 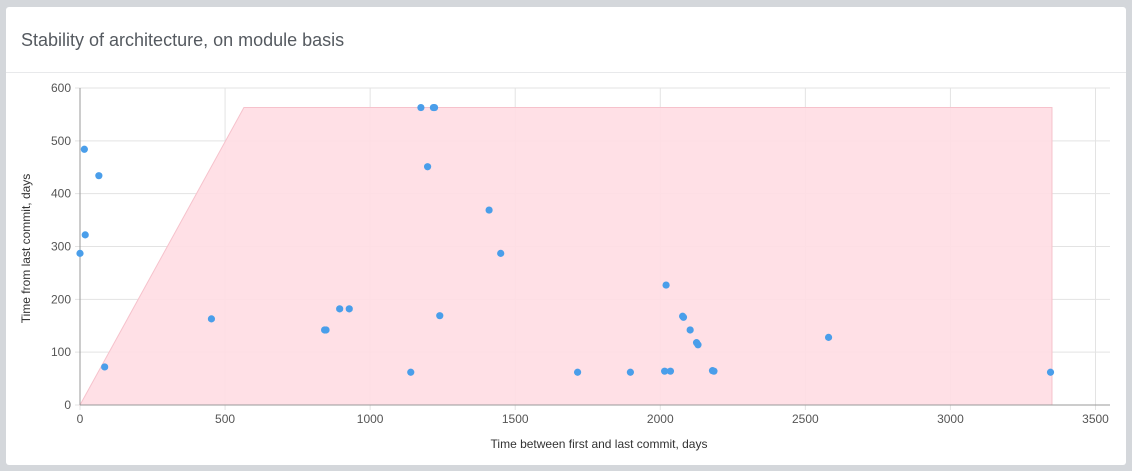 What do you see at coordinates (599, 444) in the screenshot?
I see `x-axis-label: Time between first and last commit, days` at bounding box center [599, 444].